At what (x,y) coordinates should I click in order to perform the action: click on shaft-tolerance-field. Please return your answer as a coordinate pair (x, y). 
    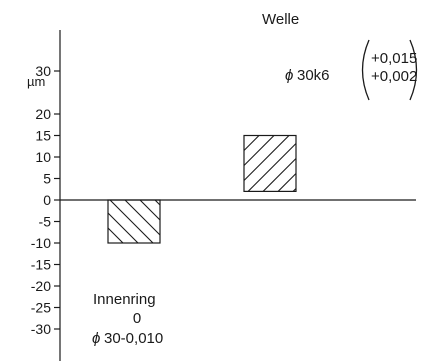
    Looking at the image, I should click on (318, 163).